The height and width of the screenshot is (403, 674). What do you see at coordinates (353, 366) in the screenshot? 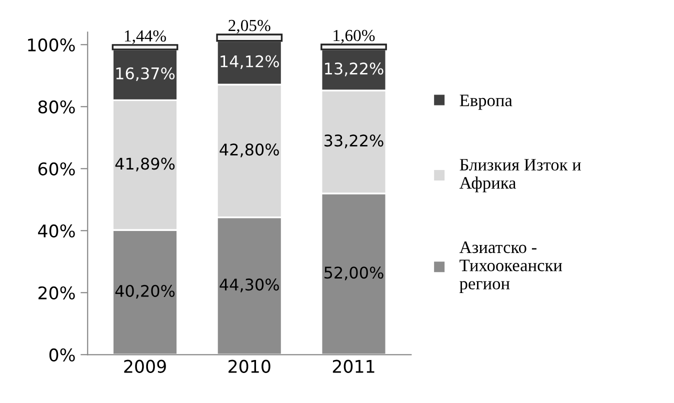
I see `x-tick-label: 2011` at bounding box center [353, 366].